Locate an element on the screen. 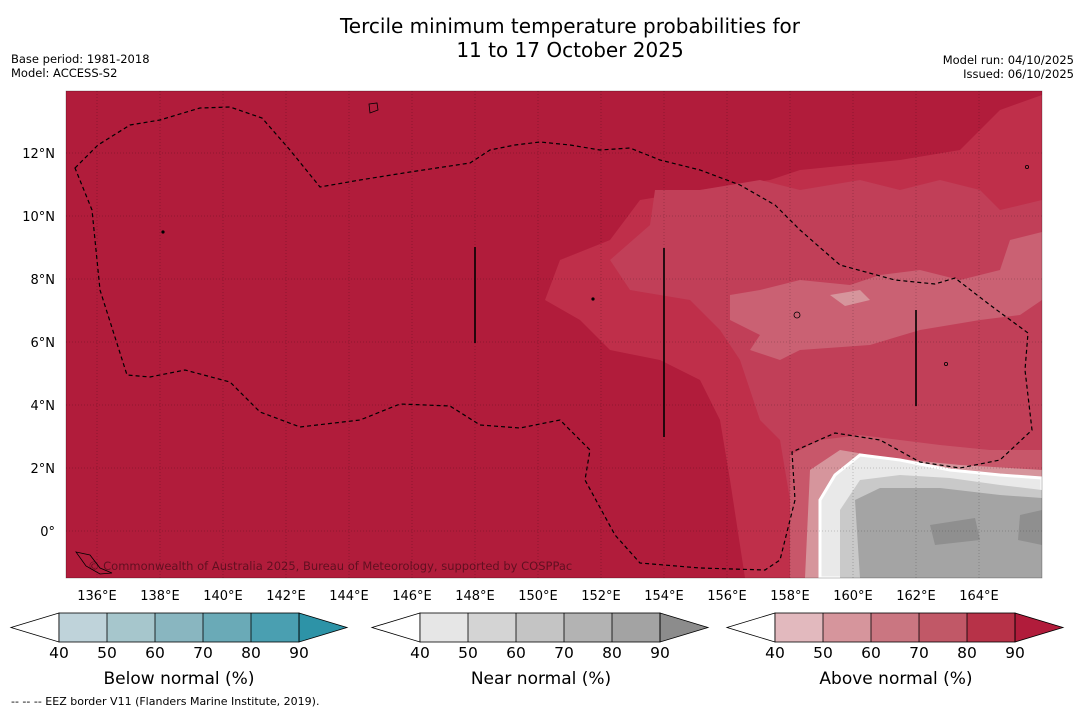 The image size is (1085, 713). lon-label: 146°E is located at coordinates (412, 596).